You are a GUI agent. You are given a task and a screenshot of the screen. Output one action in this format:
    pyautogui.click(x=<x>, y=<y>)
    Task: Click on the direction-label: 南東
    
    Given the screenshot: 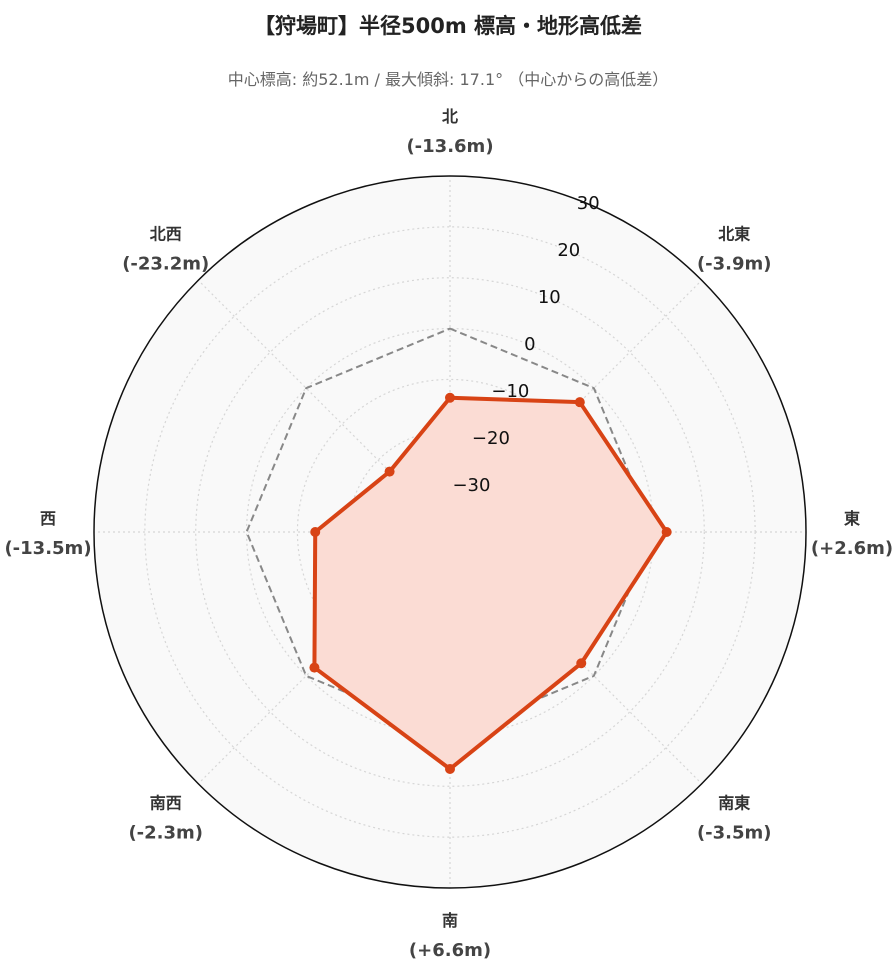 What is the action you would take?
    pyautogui.click(x=734, y=802)
    